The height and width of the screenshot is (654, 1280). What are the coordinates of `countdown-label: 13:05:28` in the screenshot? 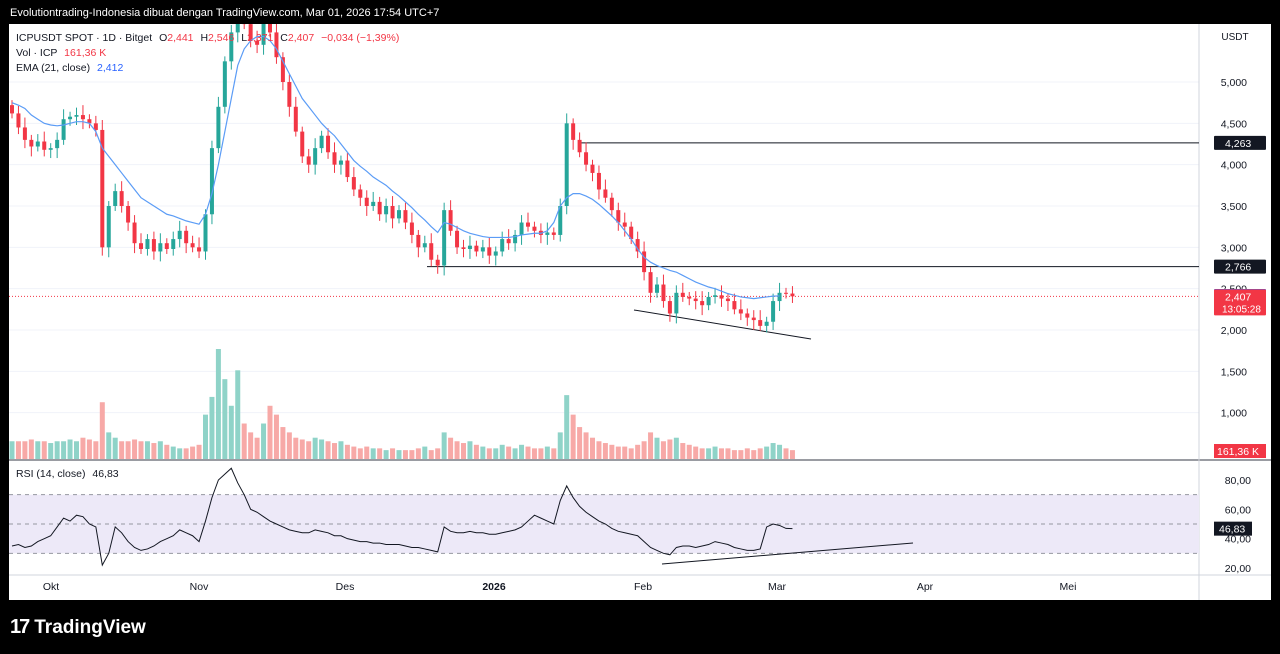 It's located at (1241, 309).